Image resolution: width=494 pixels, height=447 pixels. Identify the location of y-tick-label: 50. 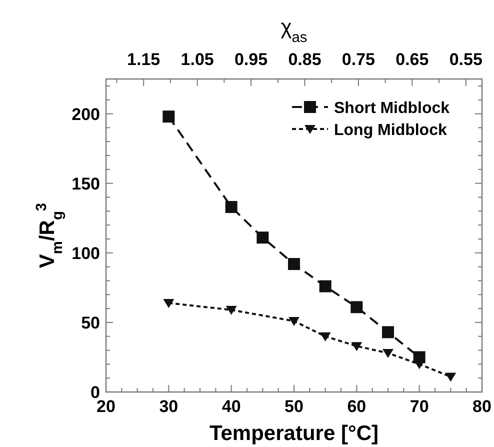
(90, 322).